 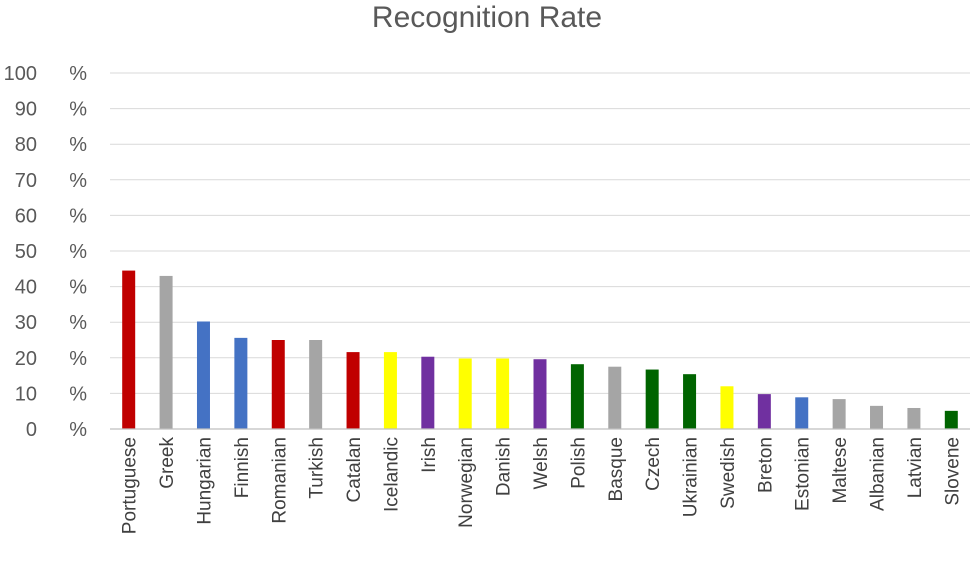 I want to click on x-tick-label: Welsh, so click(x=541, y=463).